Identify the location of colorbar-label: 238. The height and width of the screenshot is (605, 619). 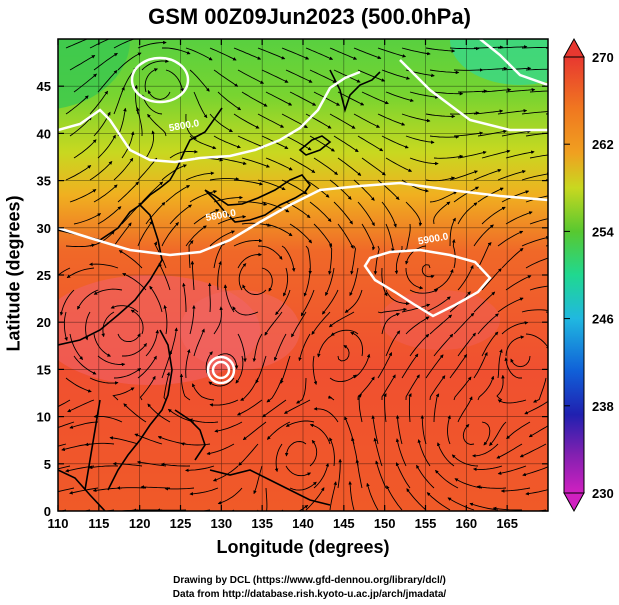
(603, 406).